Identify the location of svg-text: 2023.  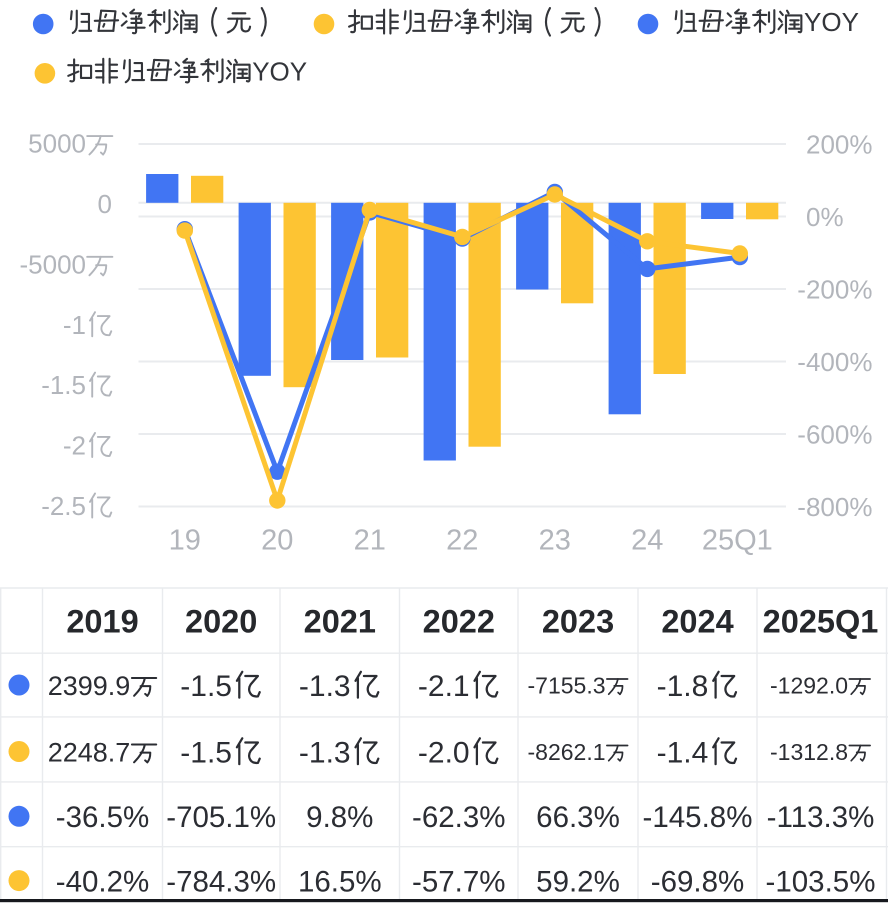
(578, 621).